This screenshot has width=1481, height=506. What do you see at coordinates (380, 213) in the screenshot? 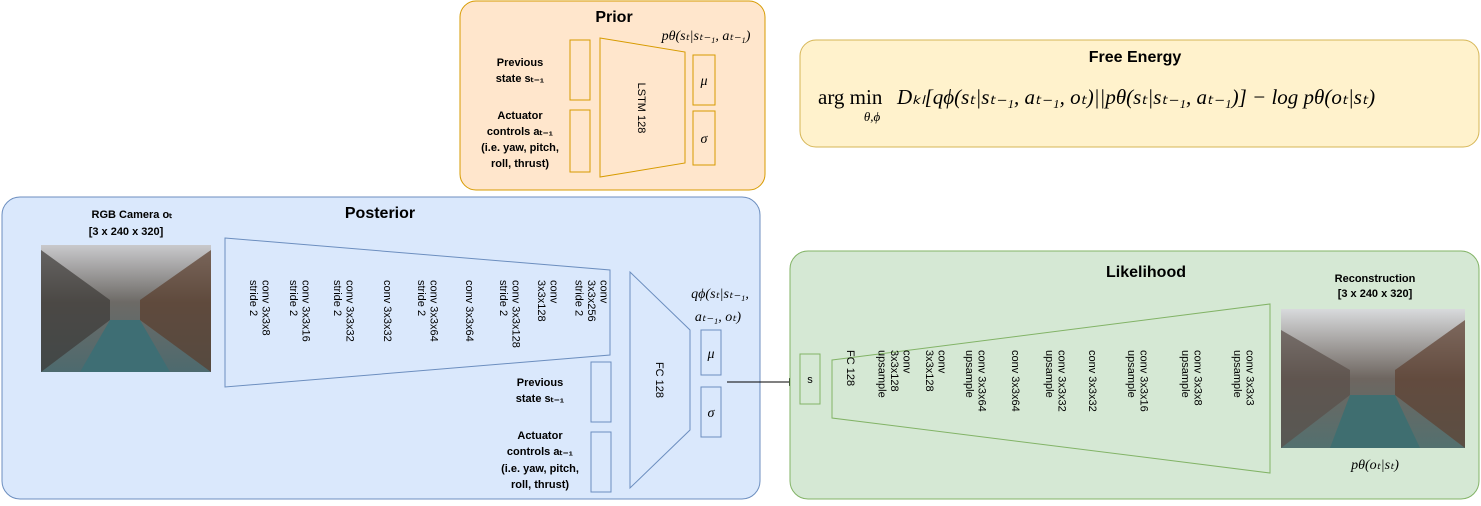
I see `posterior-title: Posterior` at bounding box center [380, 213].